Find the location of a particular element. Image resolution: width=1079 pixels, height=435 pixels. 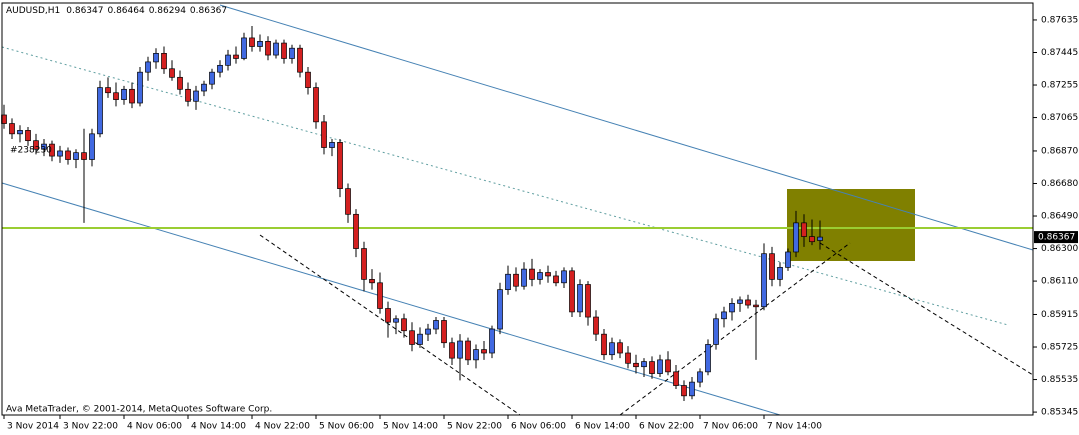

y-tick-label: 0.85725 is located at coordinates (1059, 348).